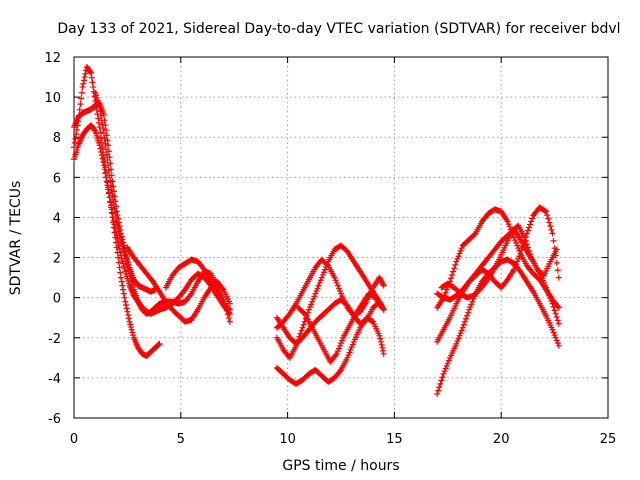 The image size is (640, 480). What do you see at coordinates (57, 138) in the screenshot?
I see `y-tick-label: 8` at bounding box center [57, 138].